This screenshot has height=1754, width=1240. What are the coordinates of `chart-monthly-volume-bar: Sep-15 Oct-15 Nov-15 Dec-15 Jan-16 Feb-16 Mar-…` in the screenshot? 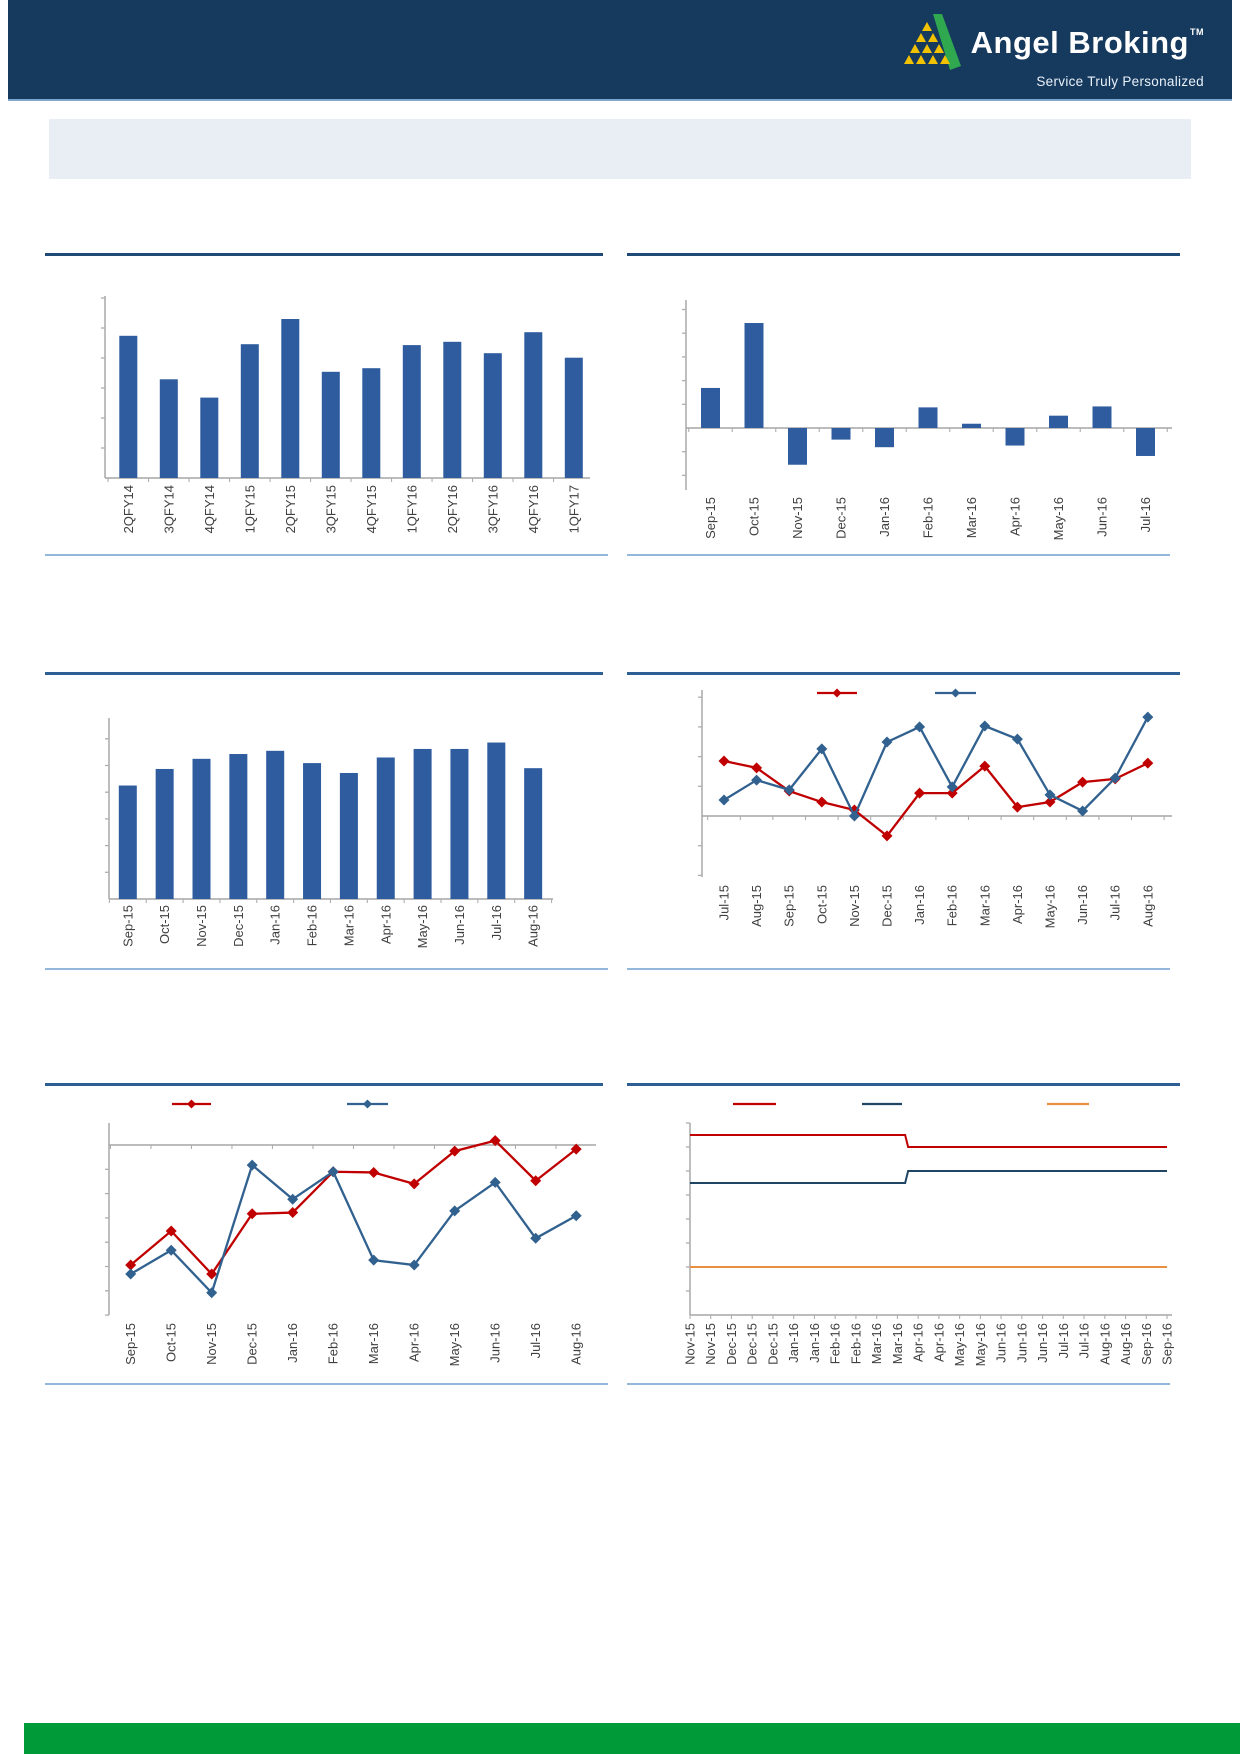 It's located at (326, 821).